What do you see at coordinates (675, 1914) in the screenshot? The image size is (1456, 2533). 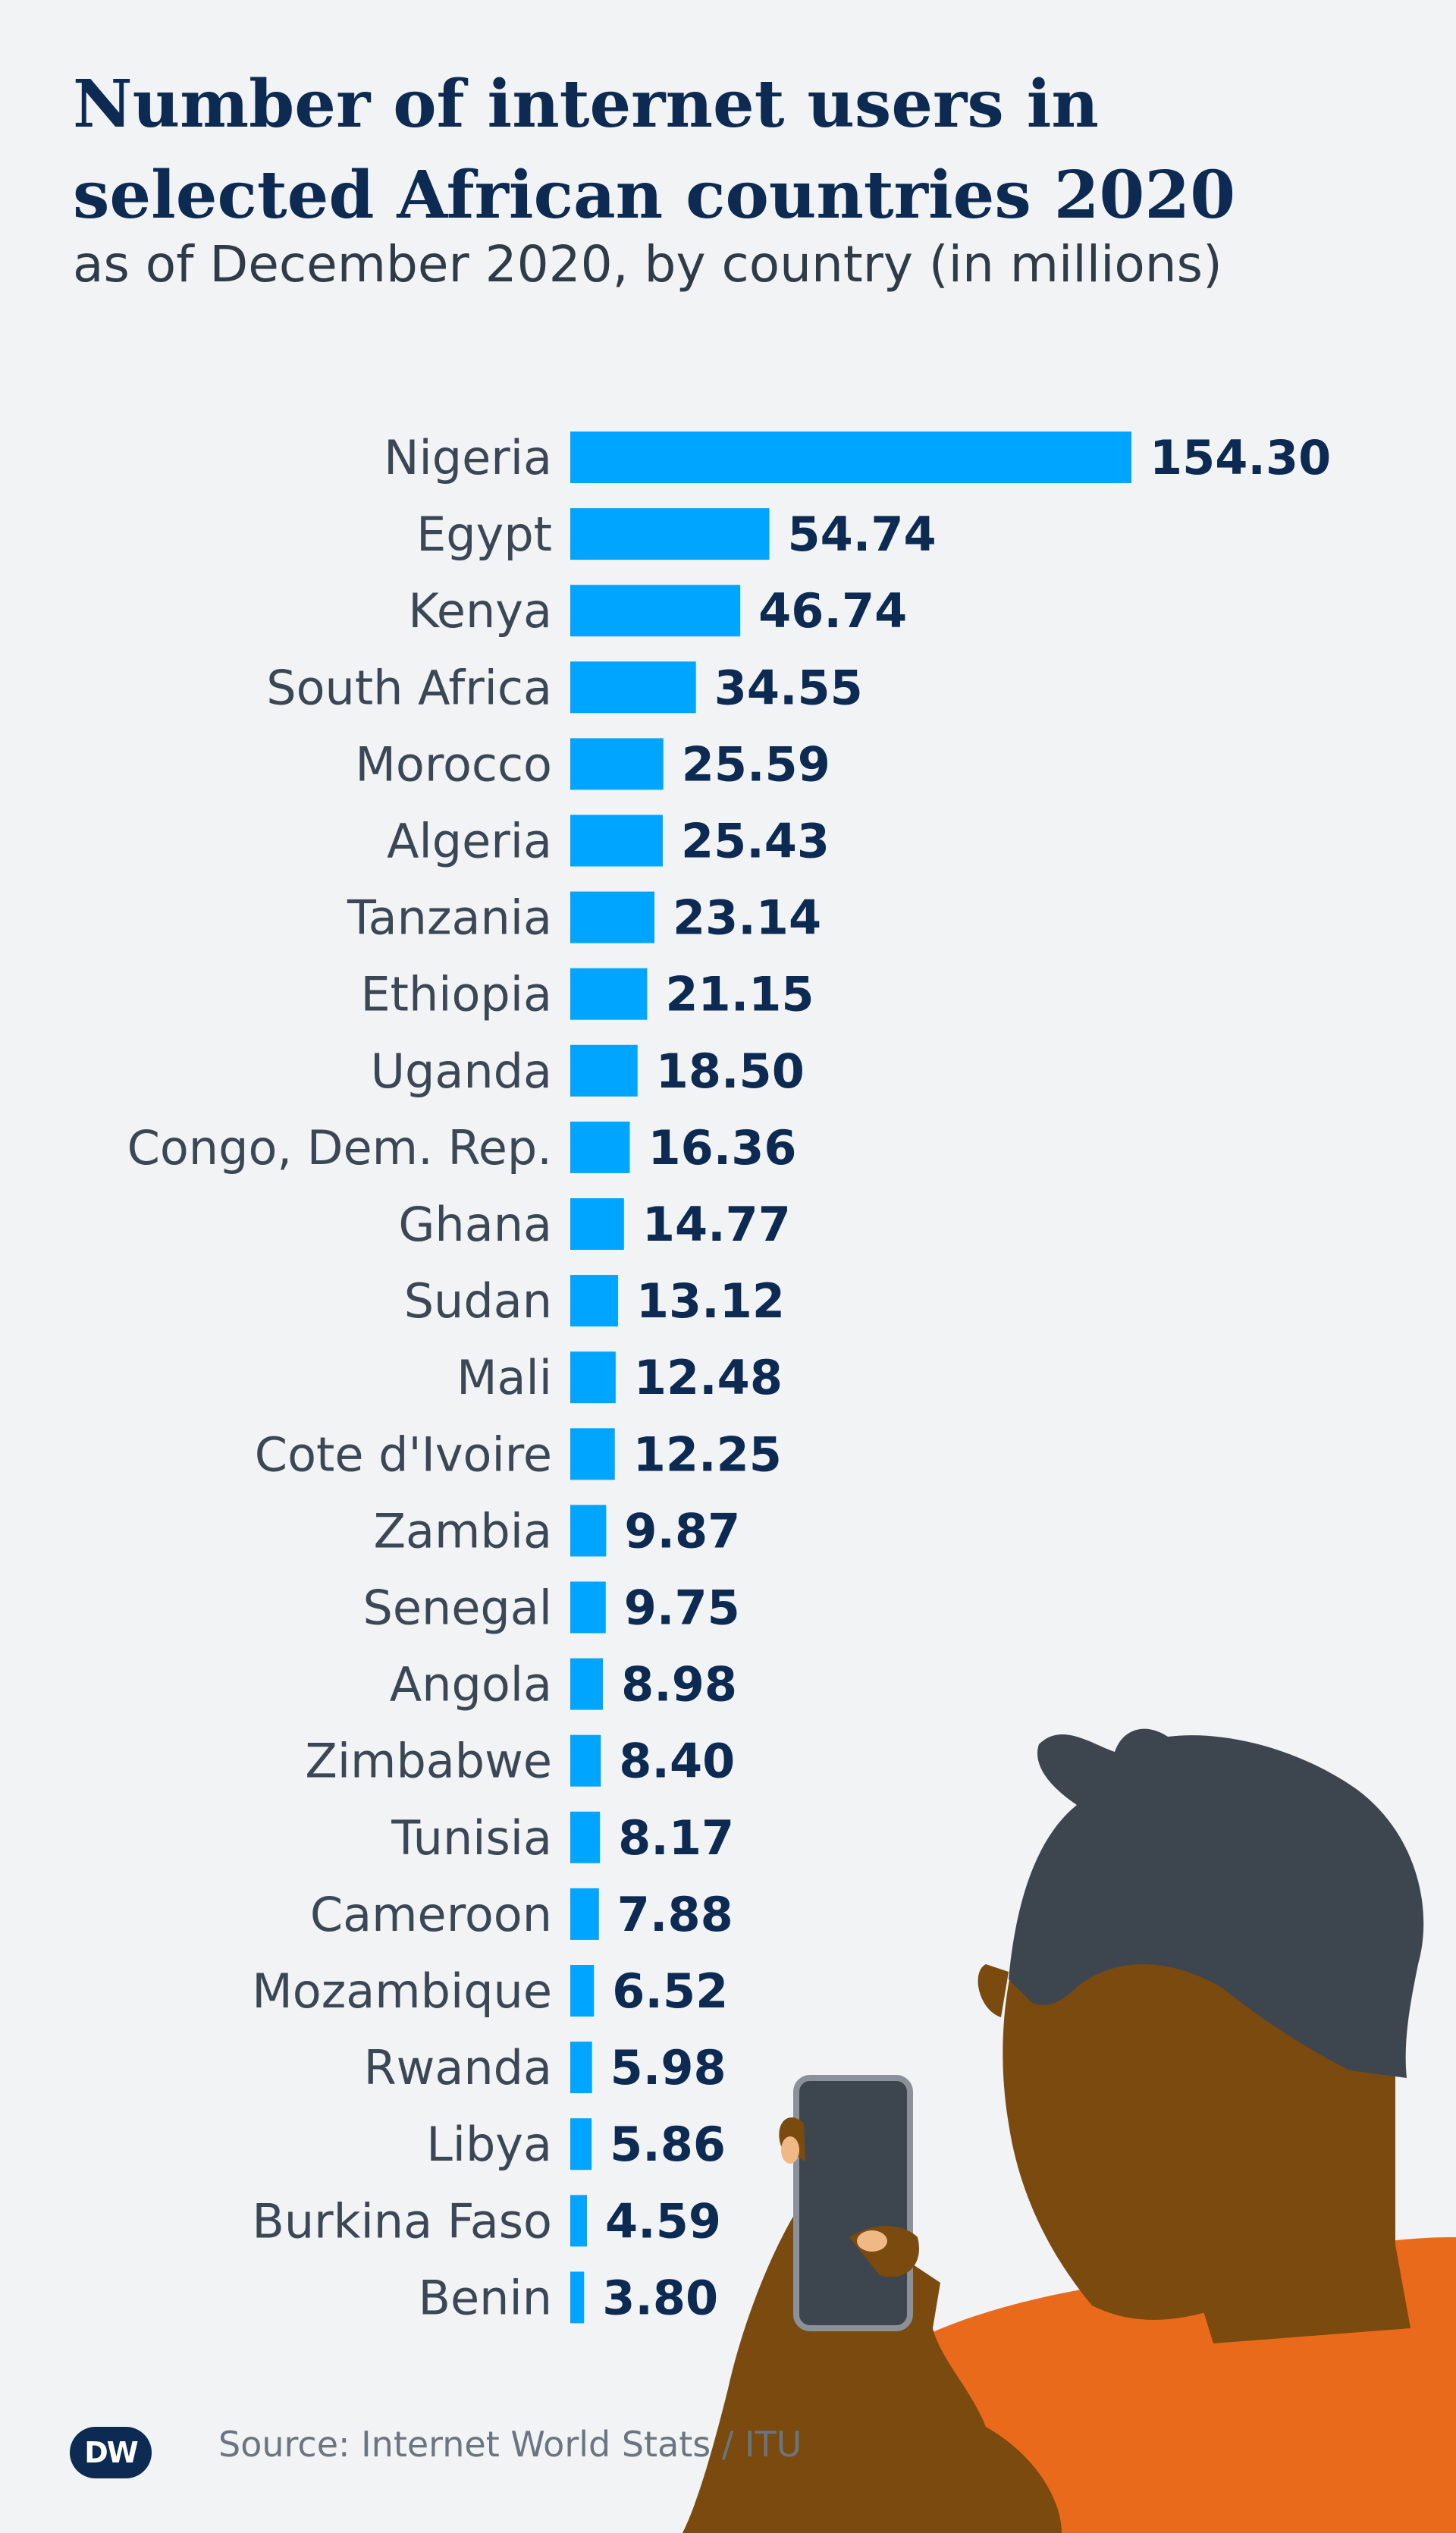 I see `value-label: 7.88` at bounding box center [675, 1914].